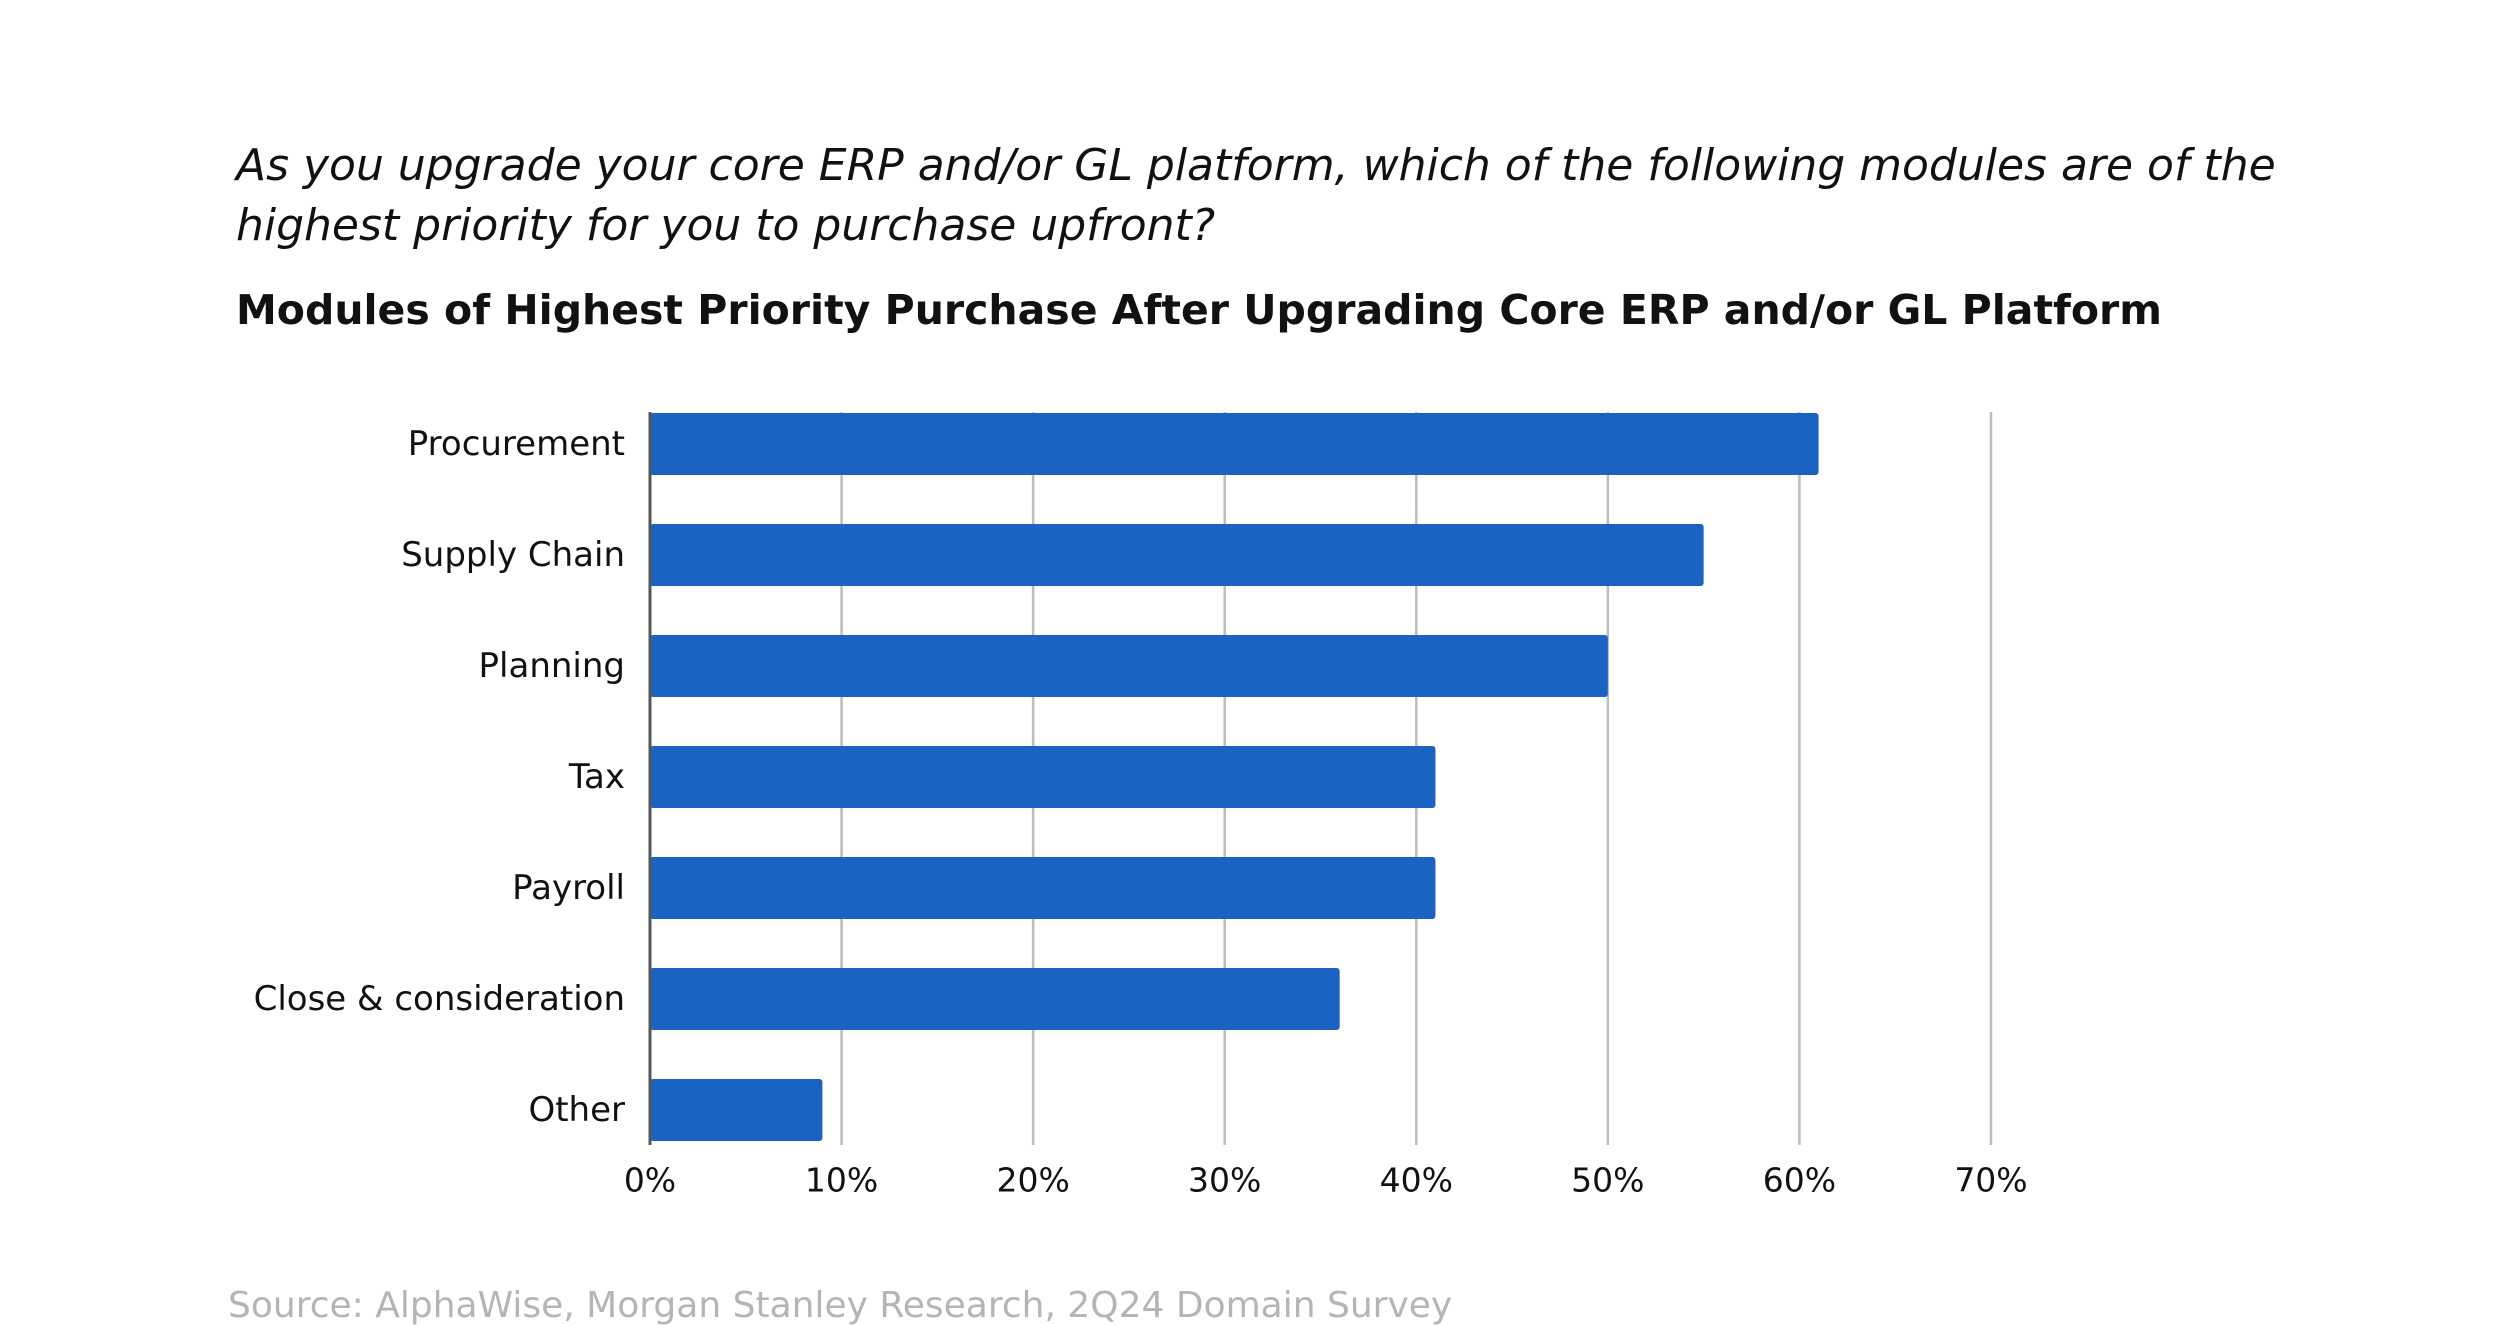 The height and width of the screenshot is (1326, 2493). What do you see at coordinates (1129, 666) in the screenshot?
I see `bar-planning` at bounding box center [1129, 666].